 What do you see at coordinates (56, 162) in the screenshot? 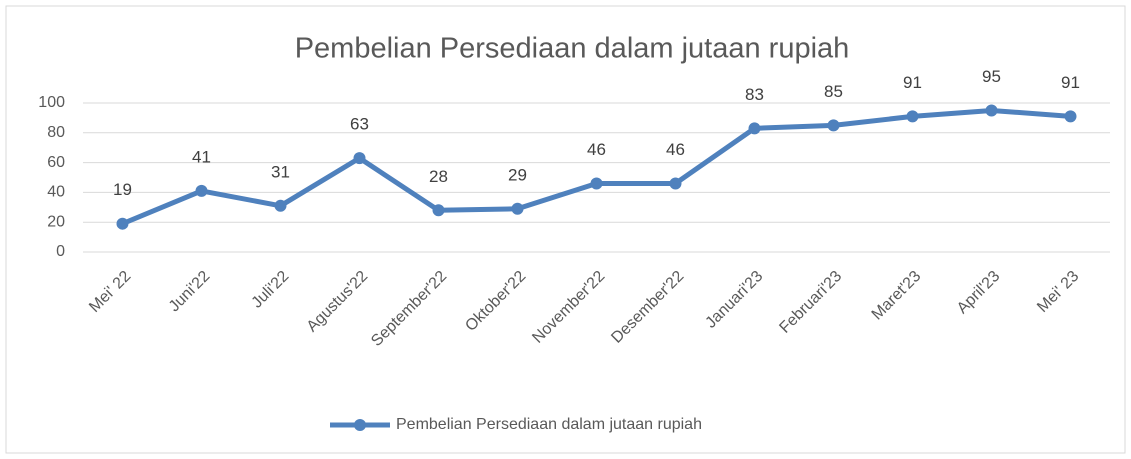
I see `y-tick-label: 60` at bounding box center [56, 162].